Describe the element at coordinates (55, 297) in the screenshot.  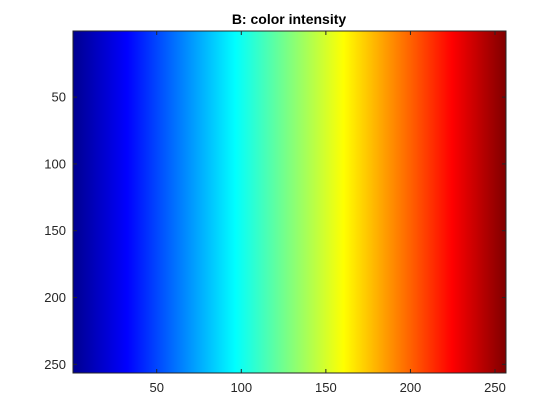
I see `y-tick-label: 200` at that location.